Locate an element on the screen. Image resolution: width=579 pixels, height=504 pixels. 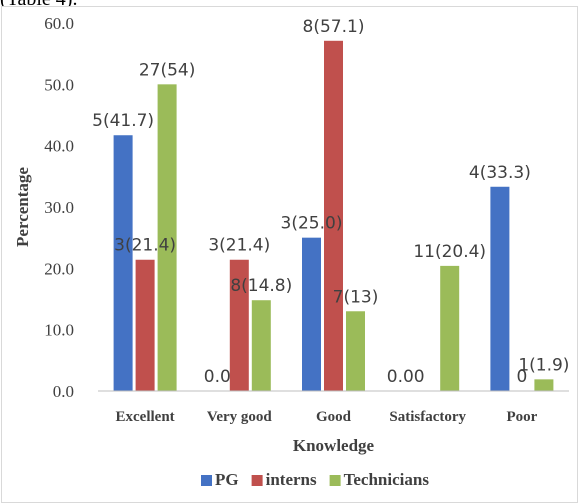
y-axis-ticks: 0.0 10.0 20.0 30.0 40.0 50.0 60.0 is located at coordinates (59, 207).